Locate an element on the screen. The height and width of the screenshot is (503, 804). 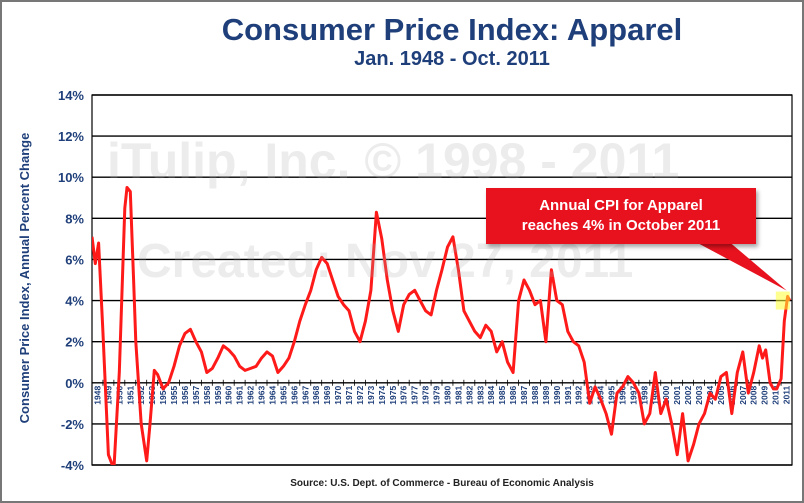
x-tick-label: 1997 is located at coordinates (633, 395).